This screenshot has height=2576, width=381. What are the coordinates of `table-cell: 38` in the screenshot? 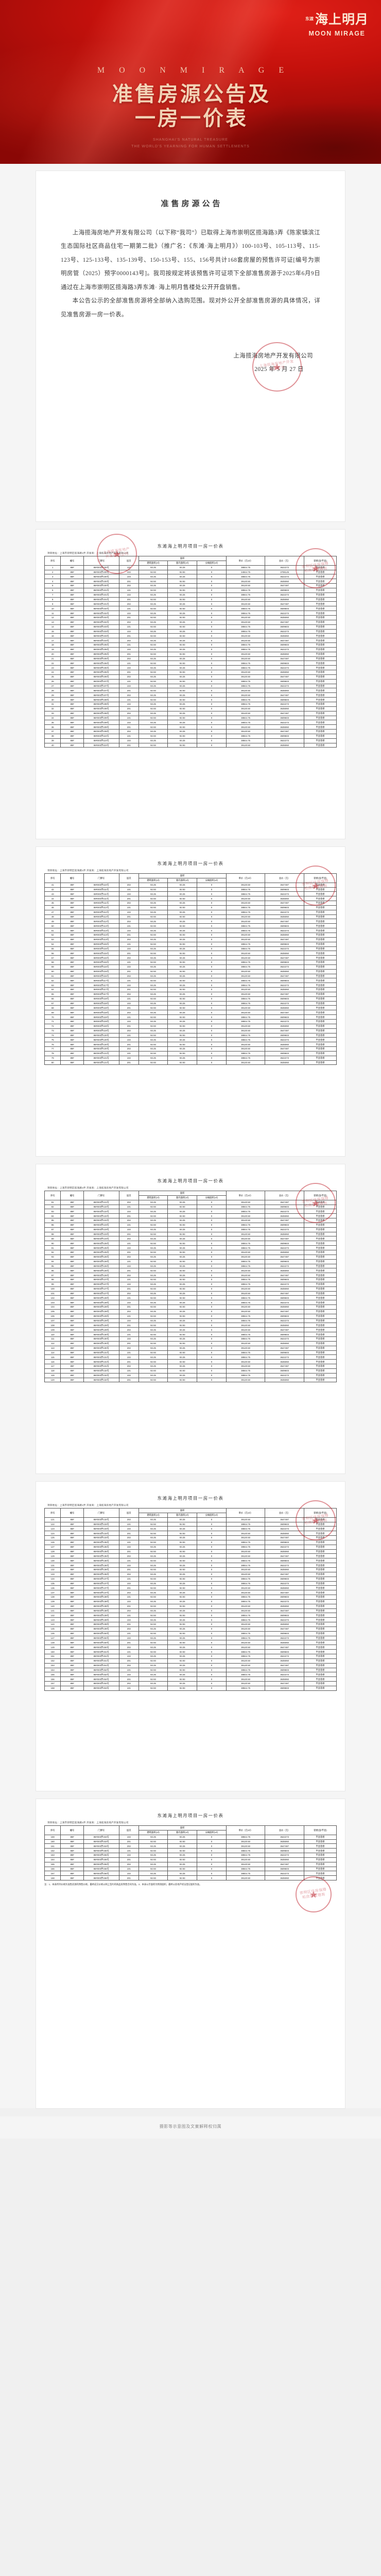 It's located at (52, 736).